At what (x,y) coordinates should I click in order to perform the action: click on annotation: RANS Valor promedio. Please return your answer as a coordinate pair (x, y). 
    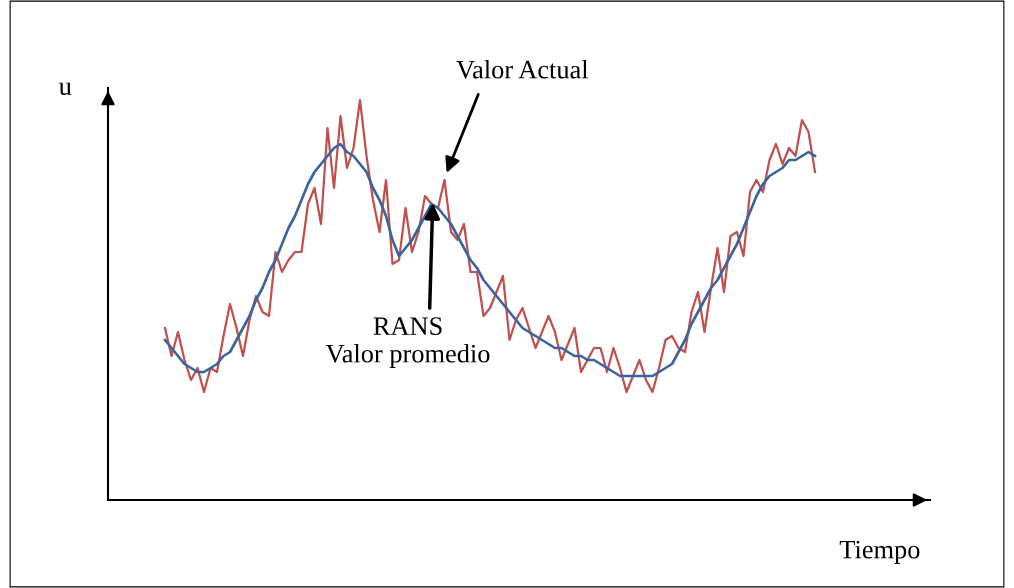
    Looking at the image, I should click on (407, 342).